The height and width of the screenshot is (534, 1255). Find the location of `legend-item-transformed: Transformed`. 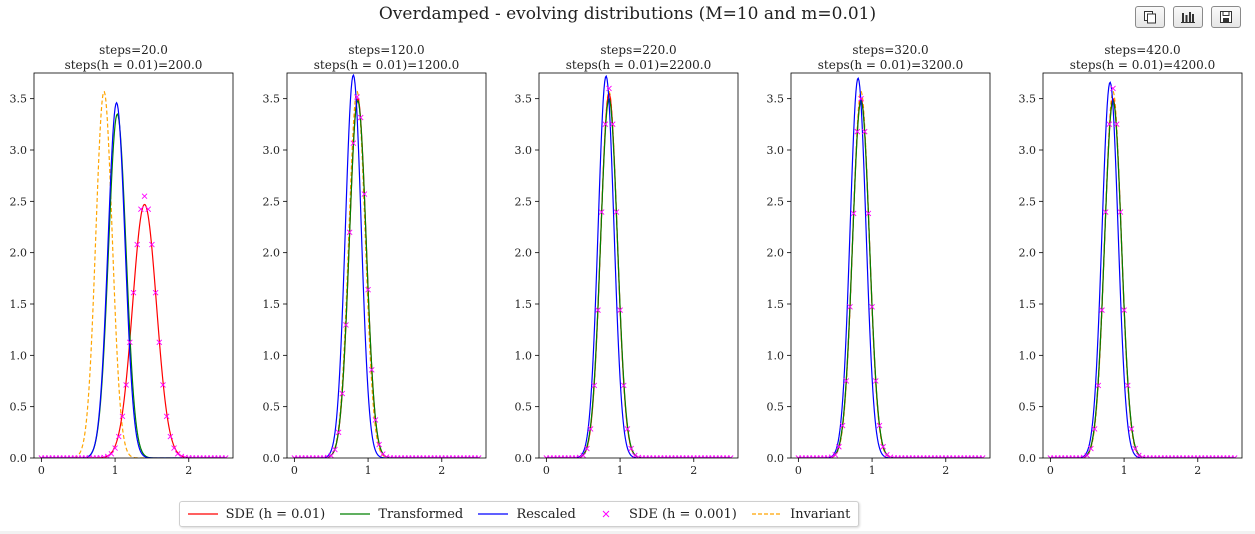

legend-item-transformed: Transformed is located at coordinates (401, 514).